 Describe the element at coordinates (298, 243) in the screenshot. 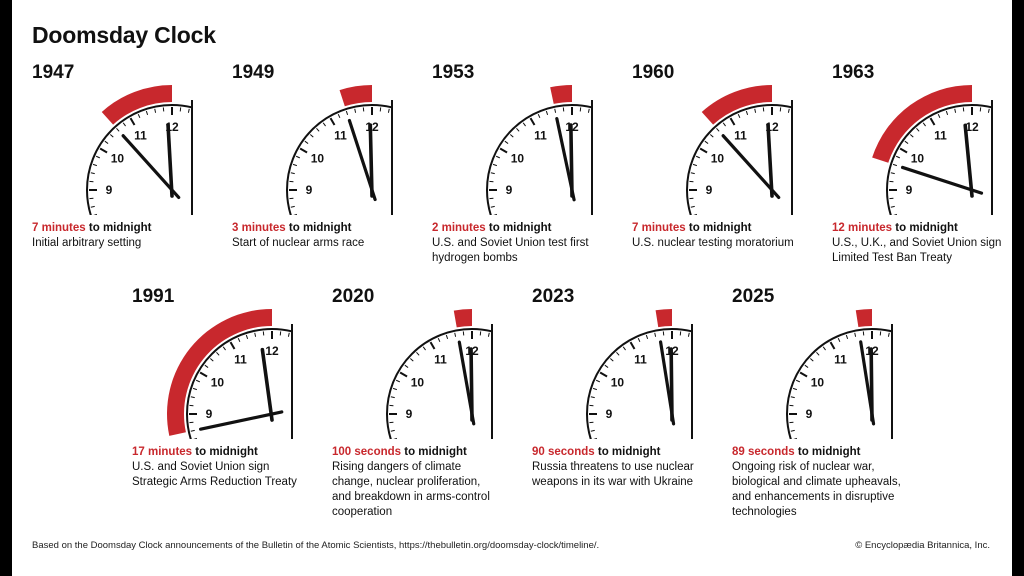

I see `event-description: Start of nuclear arms race` at that location.